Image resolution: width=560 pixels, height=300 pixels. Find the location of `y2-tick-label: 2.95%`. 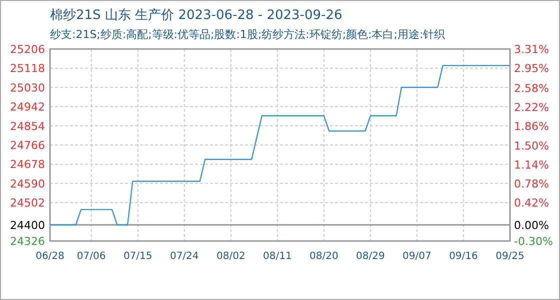

y2-tick-label: 2.95% is located at coordinates (531, 69).